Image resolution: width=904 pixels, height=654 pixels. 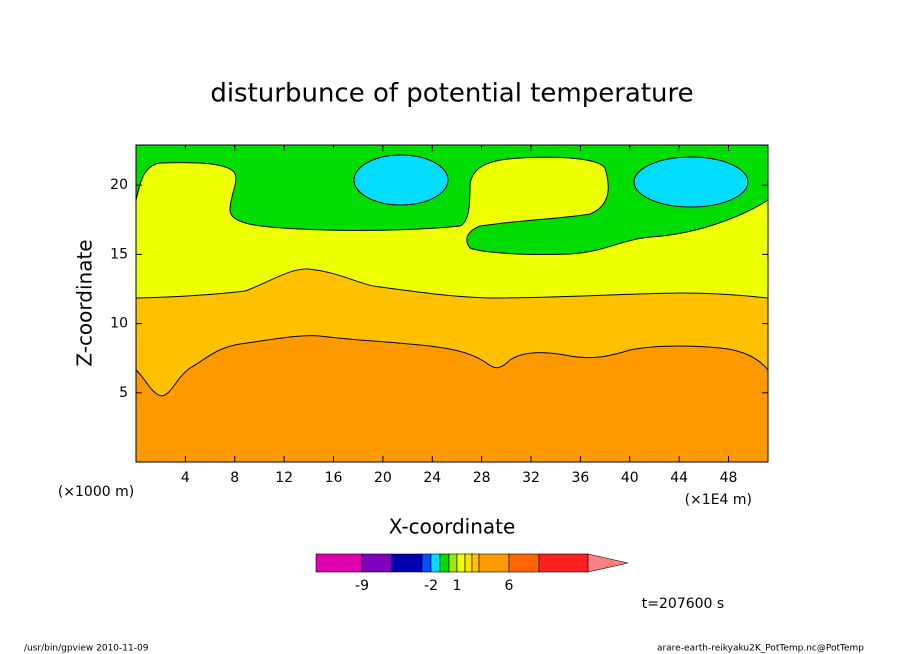 What do you see at coordinates (431, 586) in the screenshot?
I see `colorbar-tick-label: -2` at bounding box center [431, 586].